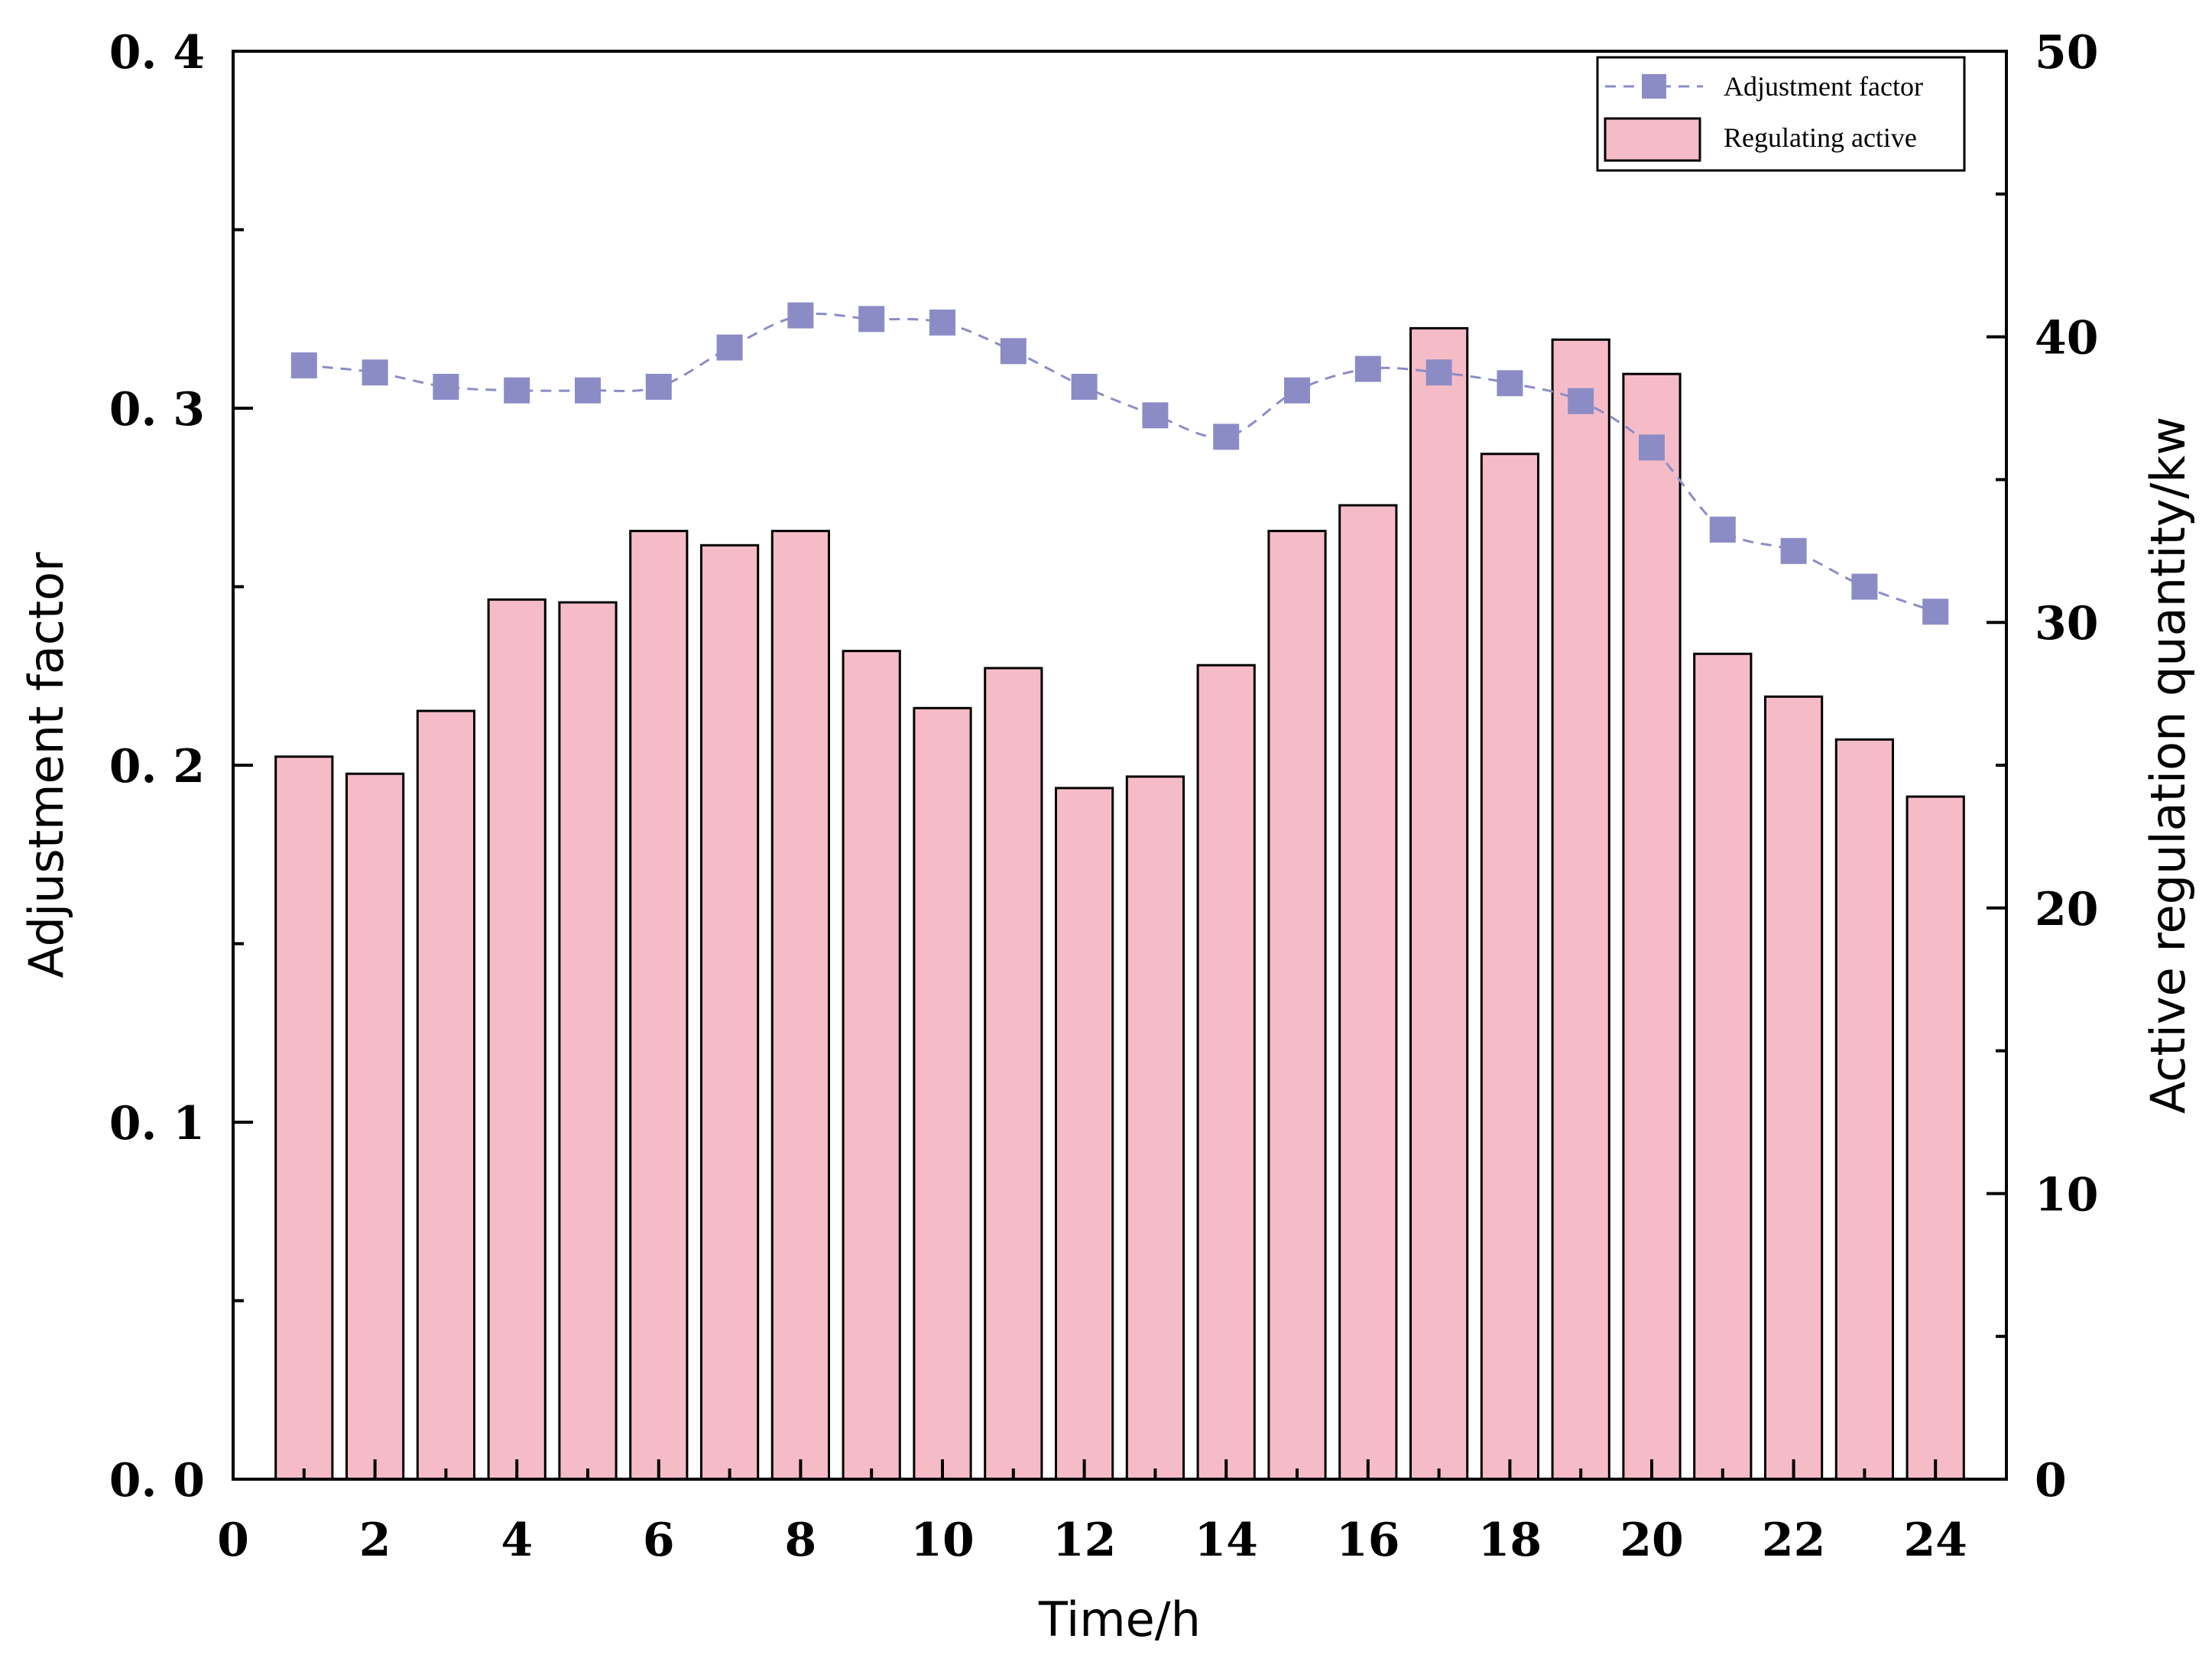  What do you see at coordinates (800, 1005) in the screenshot?
I see `bar-t8` at bounding box center [800, 1005].